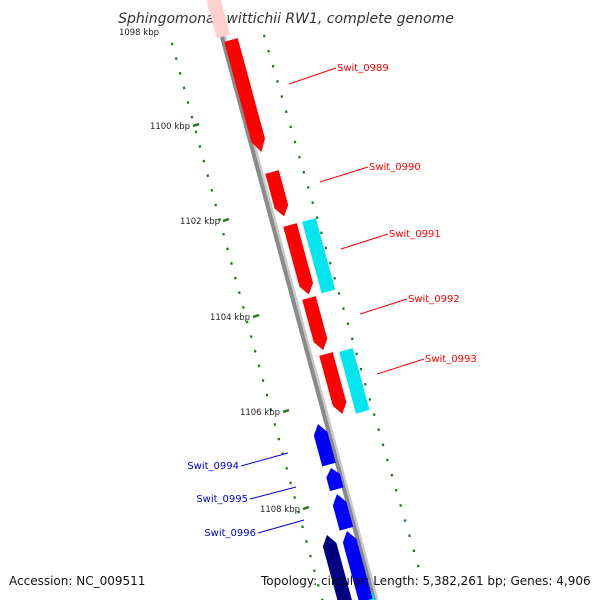  What do you see at coordinates (395, 167) in the screenshot?
I see `gene-label-swit-0990: Swit_0990` at bounding box center [395, 167].